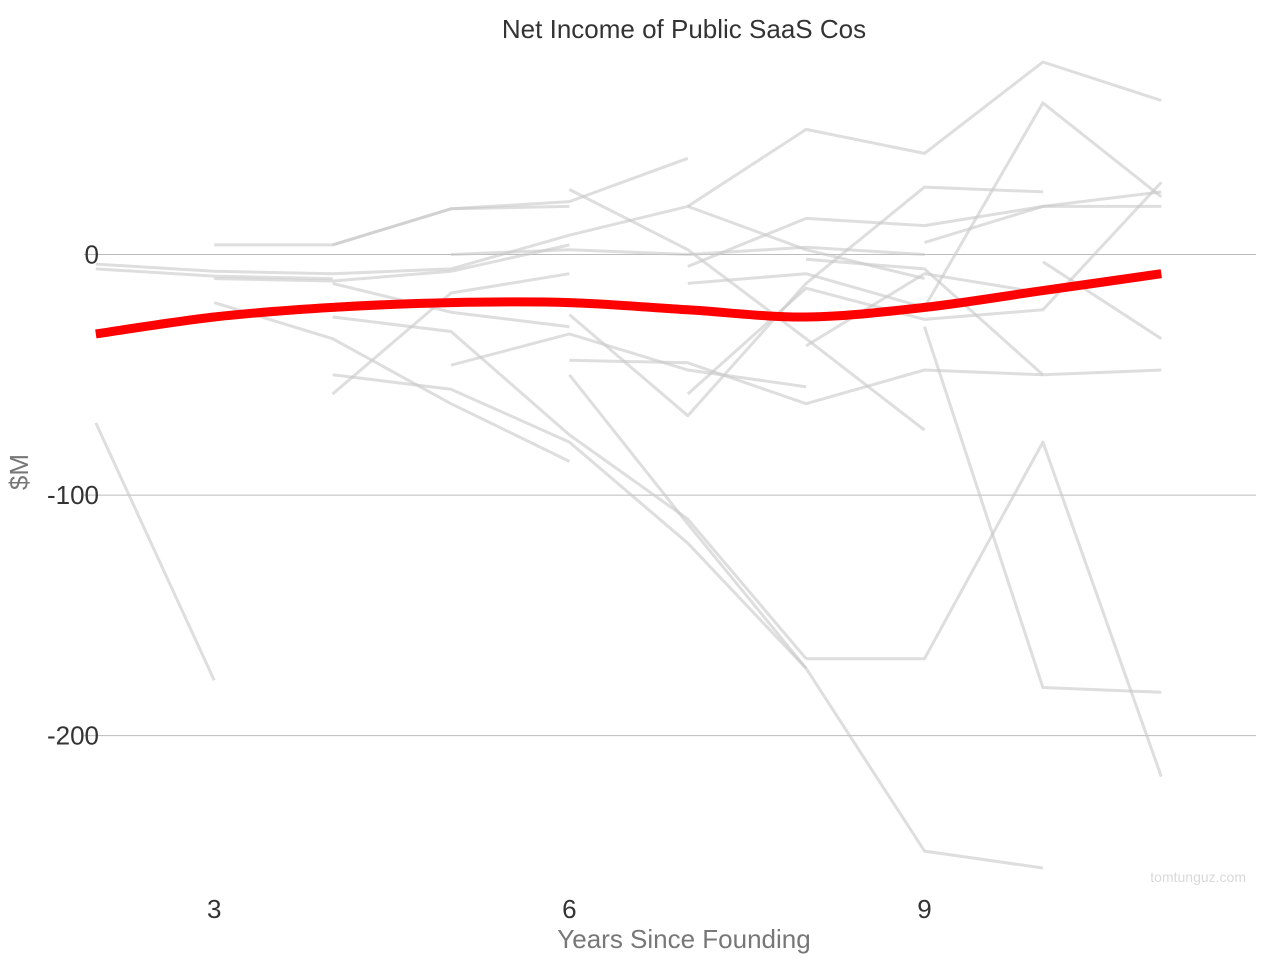 The height and width of the screenshot is (960, 1280). I want to click on y-tick-label: 0, so click(92, 254).